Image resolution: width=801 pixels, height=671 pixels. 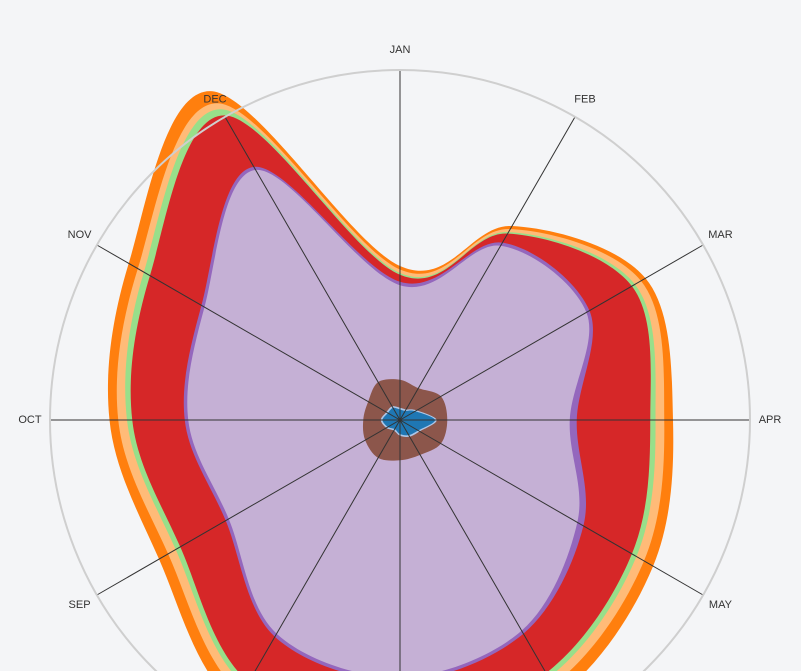 What do you see at coordinates (551, 507) in the screenshot?
I see `spoke-may` at bounding box center [551, 507].